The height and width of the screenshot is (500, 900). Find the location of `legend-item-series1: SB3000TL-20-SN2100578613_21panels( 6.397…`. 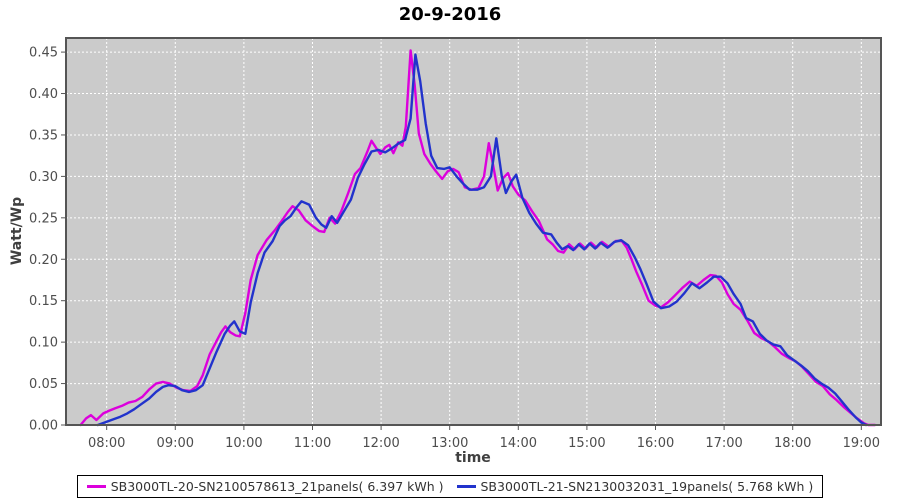

legend-item-series1: SB3000TL-20-SN2100578613_21panels( 6.397… is located at coordinates (265, 486).